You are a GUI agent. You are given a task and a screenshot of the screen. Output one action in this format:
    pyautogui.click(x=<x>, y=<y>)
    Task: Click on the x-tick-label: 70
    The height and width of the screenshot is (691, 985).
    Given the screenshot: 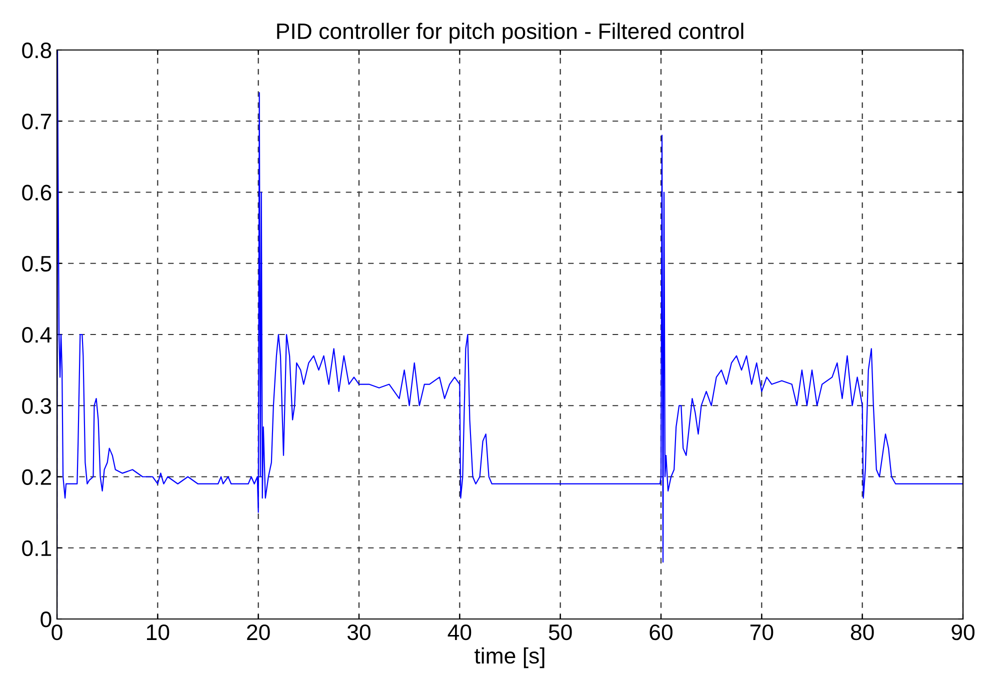 What is the action you would take?
    pyautogui.click(x=762, y=632)
    